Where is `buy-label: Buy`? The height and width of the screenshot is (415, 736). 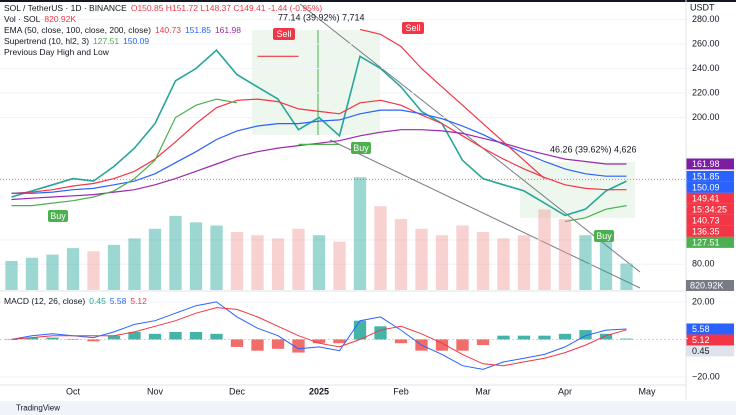
buy-label: Buy is located at coordinates (58, 216).